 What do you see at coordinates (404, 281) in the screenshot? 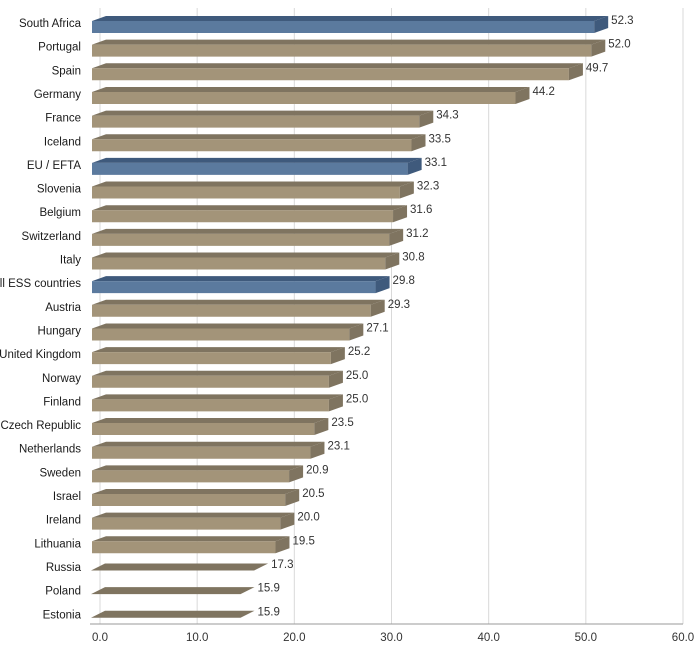
I see `value-label-all-ess-countries: 29.8` at bounding box center [404, 281].